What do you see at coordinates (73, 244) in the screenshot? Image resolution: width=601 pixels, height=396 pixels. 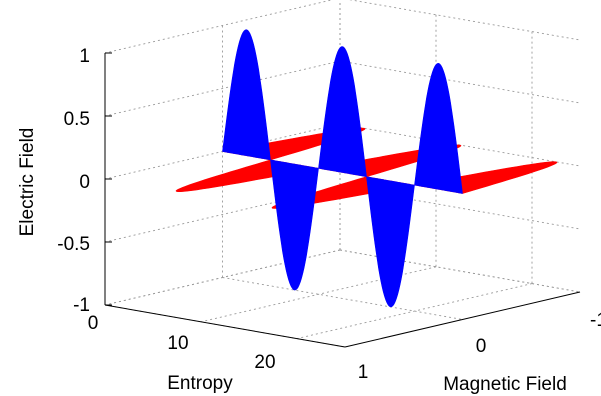 I see `z-tick-label: -0.5` at bounding box center [73, 244].